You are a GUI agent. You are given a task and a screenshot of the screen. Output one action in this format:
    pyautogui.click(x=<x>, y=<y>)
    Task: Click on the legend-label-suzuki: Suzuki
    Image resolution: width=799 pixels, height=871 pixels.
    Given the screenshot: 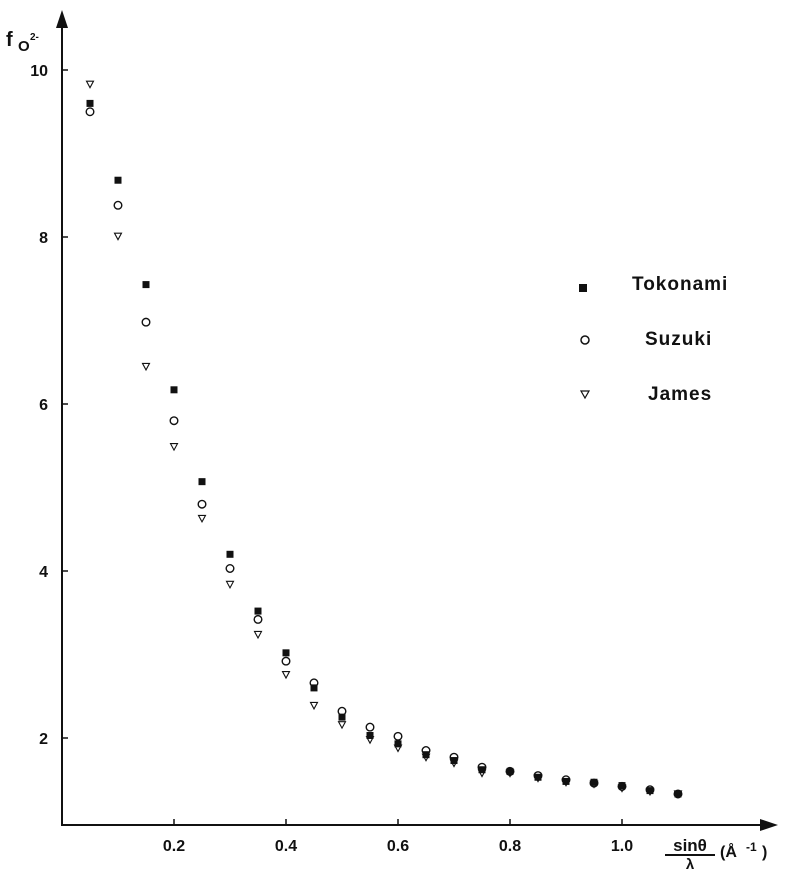 What is the action you would take?
    pyautogui.click(x=678, y=339)
    